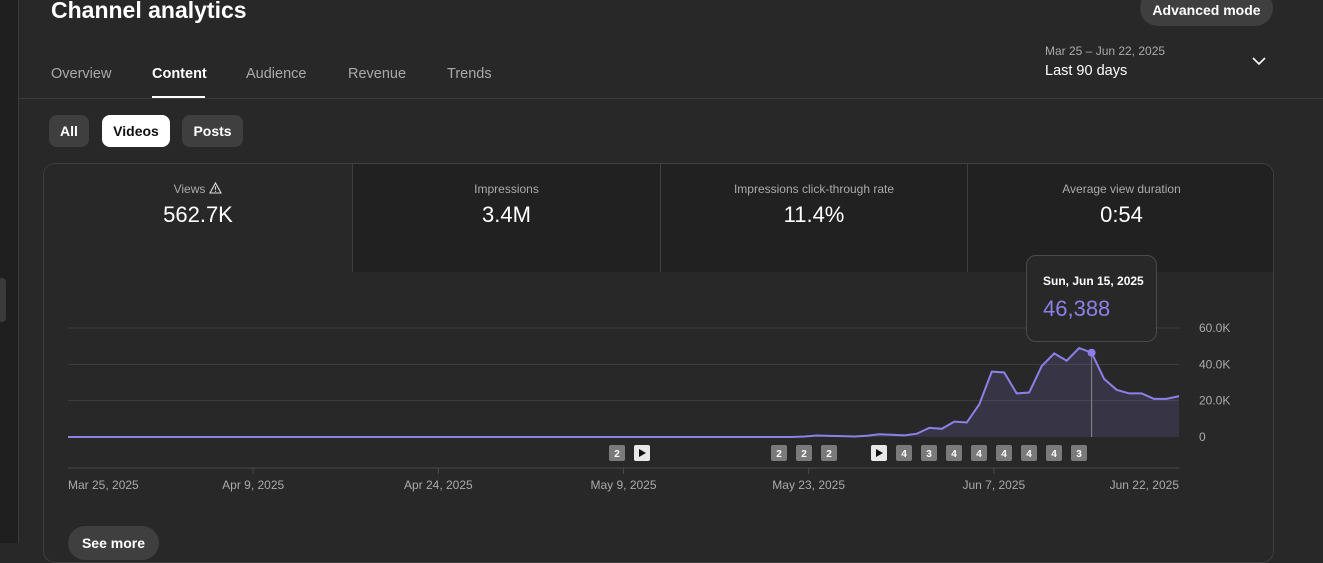 The width and height of the screenshot is (1323, 563). What do you see at coordinates (136, 131) in the screenshot?
I see `filter-videos: Videos` at bounding box center [136, 131].